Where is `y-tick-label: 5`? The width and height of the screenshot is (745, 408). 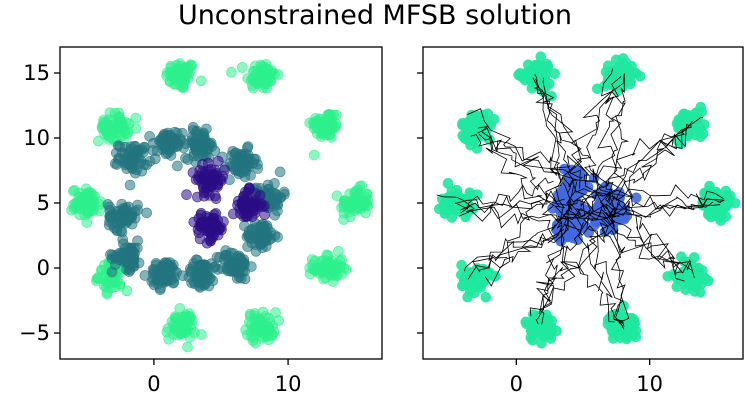 y-tick-label: 5 is located at coordinates (43, 203).